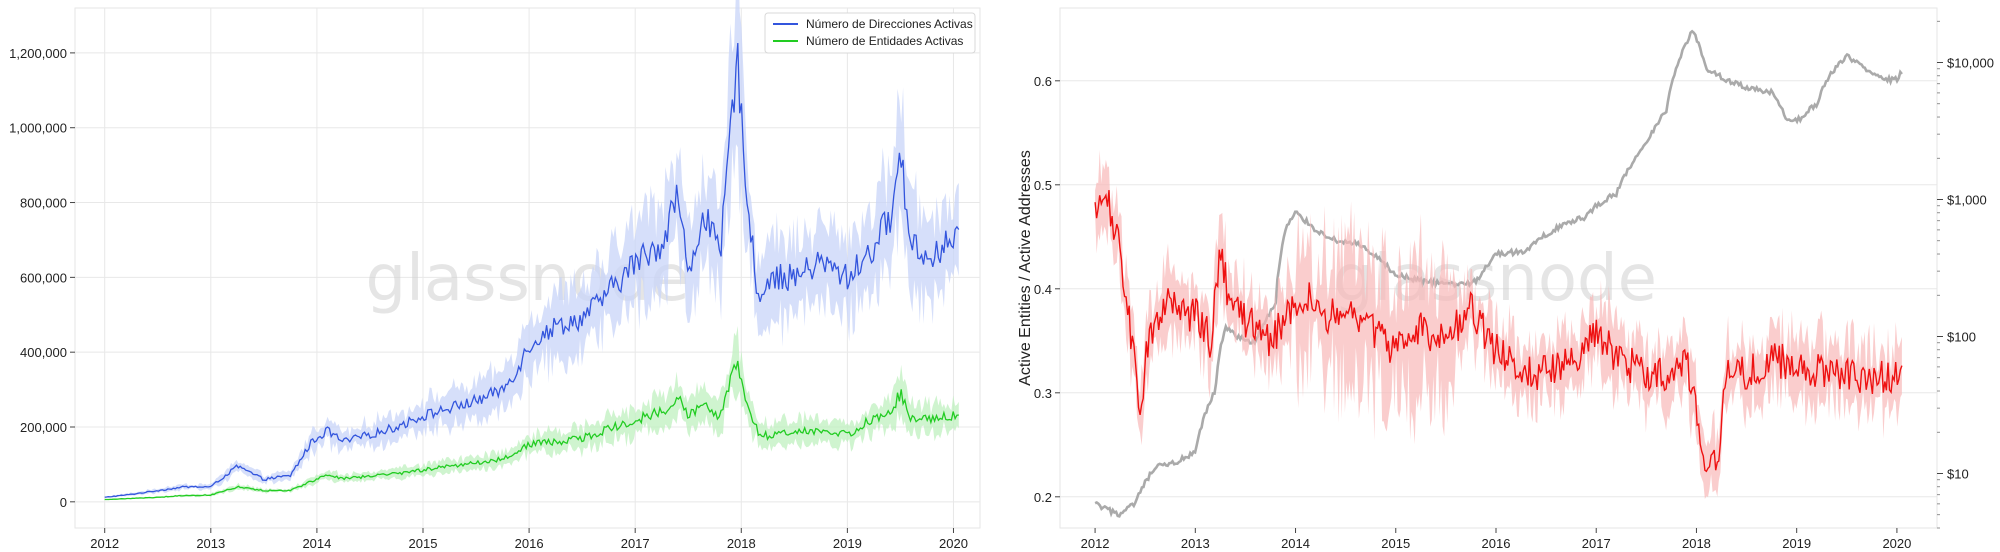 The height and width of the screenshot is (552, 2000). What do you see at coordinates (43, 203) in the screenshot?
I see `left-y-tick-label: 800,000` at bounding box center [43, 203].